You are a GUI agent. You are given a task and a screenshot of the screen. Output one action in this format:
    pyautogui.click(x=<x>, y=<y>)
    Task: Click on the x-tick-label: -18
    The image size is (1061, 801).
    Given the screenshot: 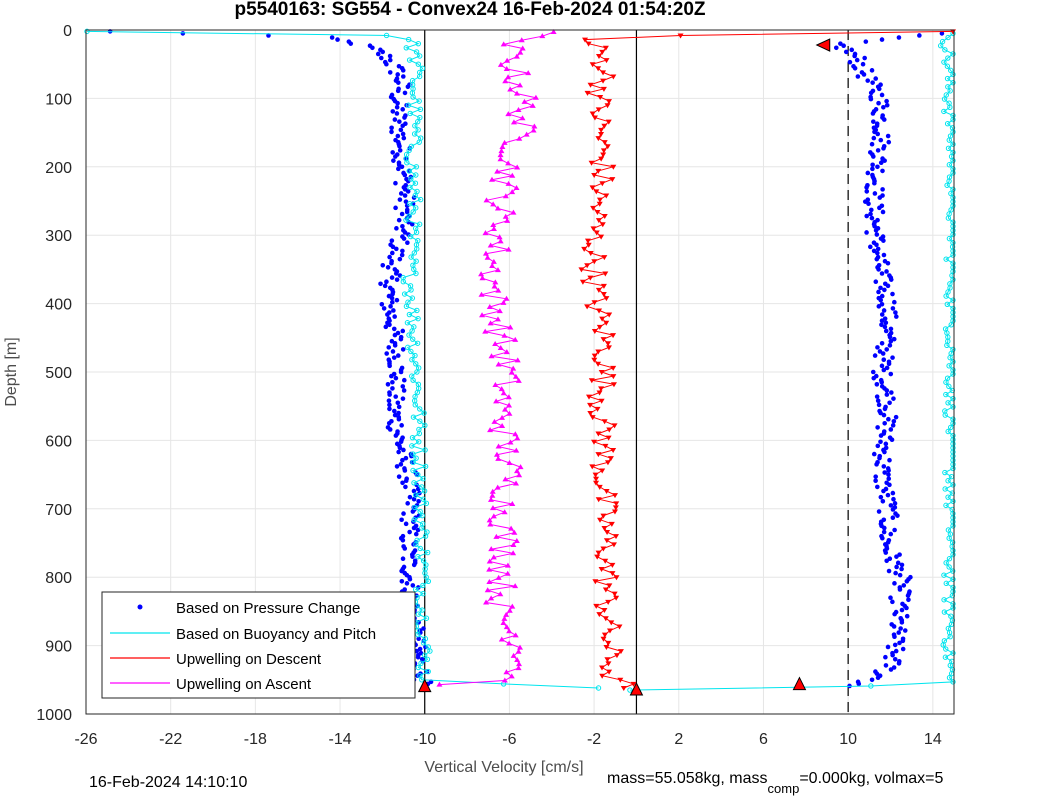 What is the action you would take?
    pyautogui.click(x=255, y=739)
    